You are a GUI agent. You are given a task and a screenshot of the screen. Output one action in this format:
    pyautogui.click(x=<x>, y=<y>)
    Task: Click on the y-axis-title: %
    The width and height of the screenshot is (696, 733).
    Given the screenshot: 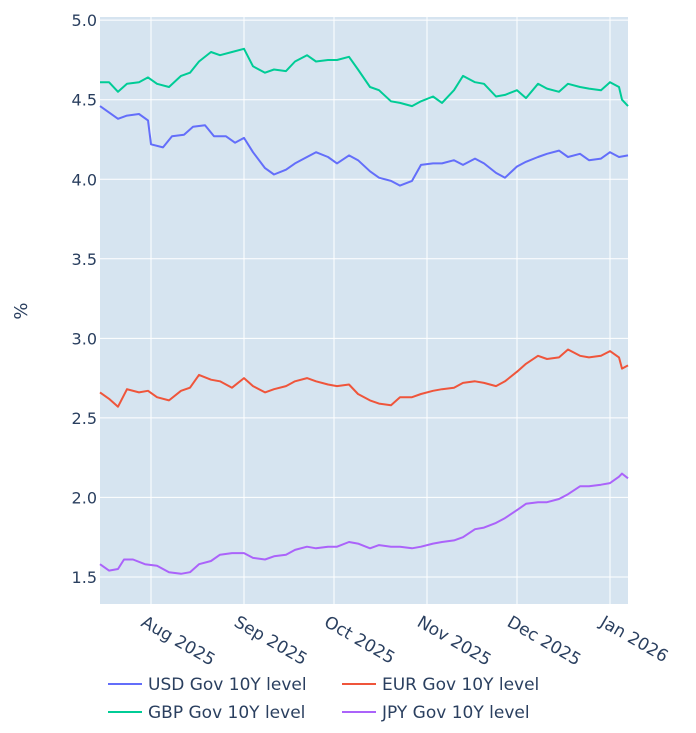 What is the action you would take?
    pyautogui.click(x=21, y=310)
    